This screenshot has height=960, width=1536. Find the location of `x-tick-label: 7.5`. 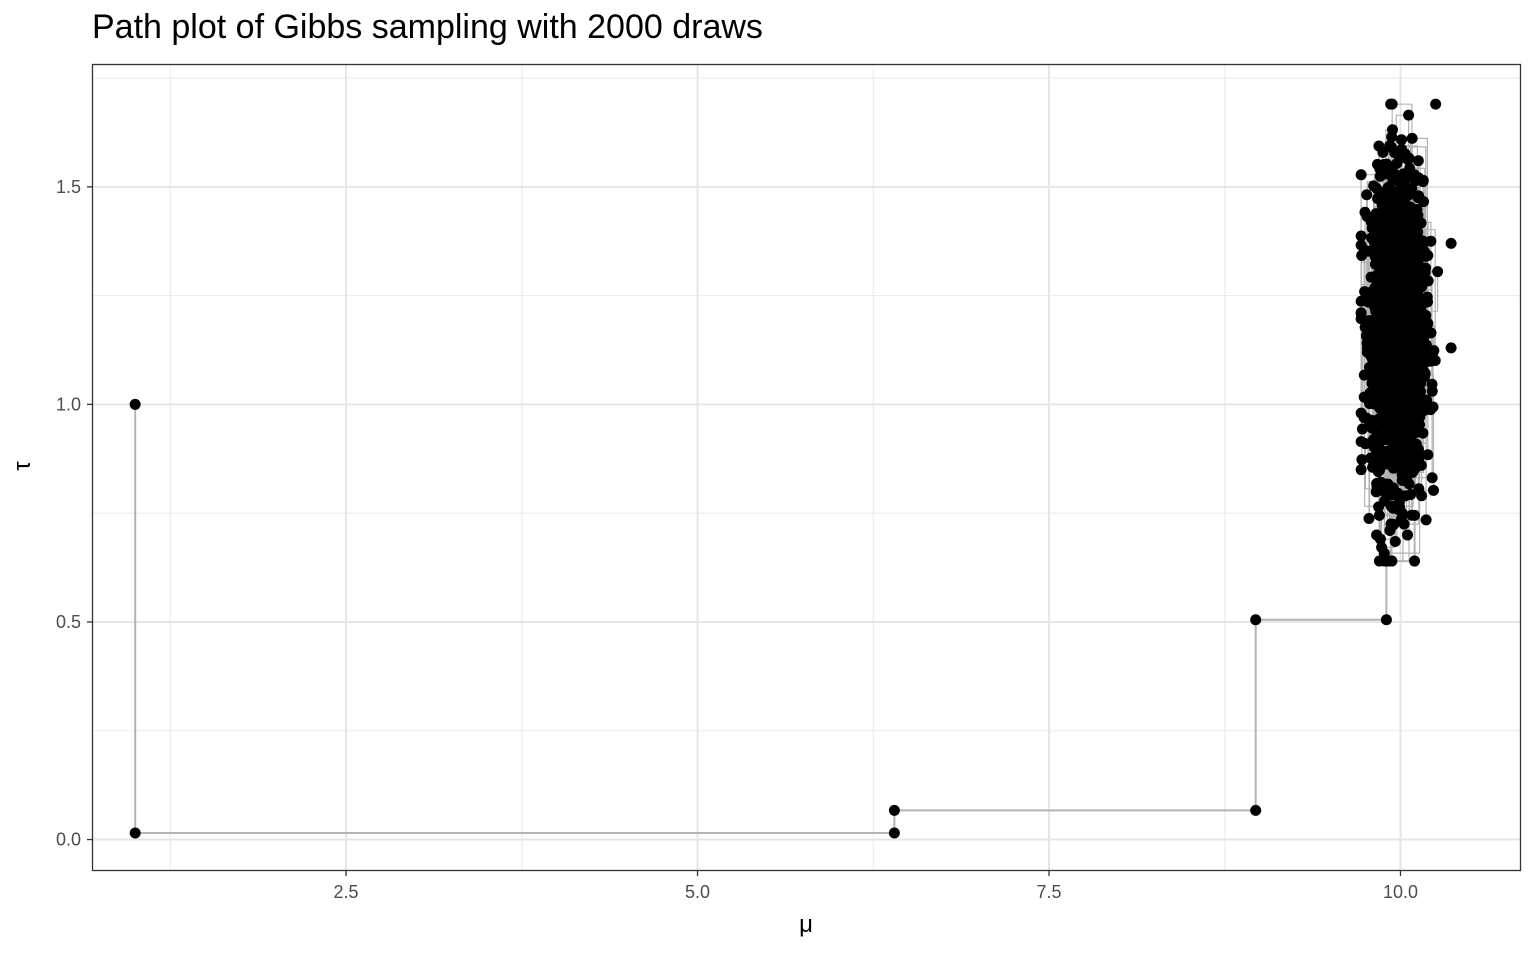

x-tick-label: 7.5 is located at coordinates (1049, 892).